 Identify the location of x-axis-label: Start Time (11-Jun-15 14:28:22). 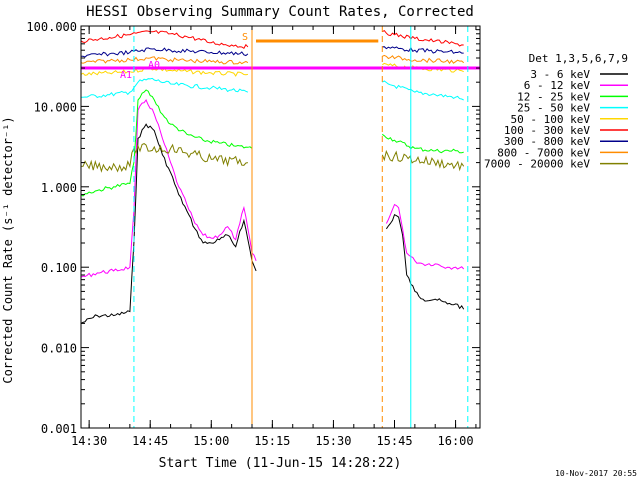
(280, 463).